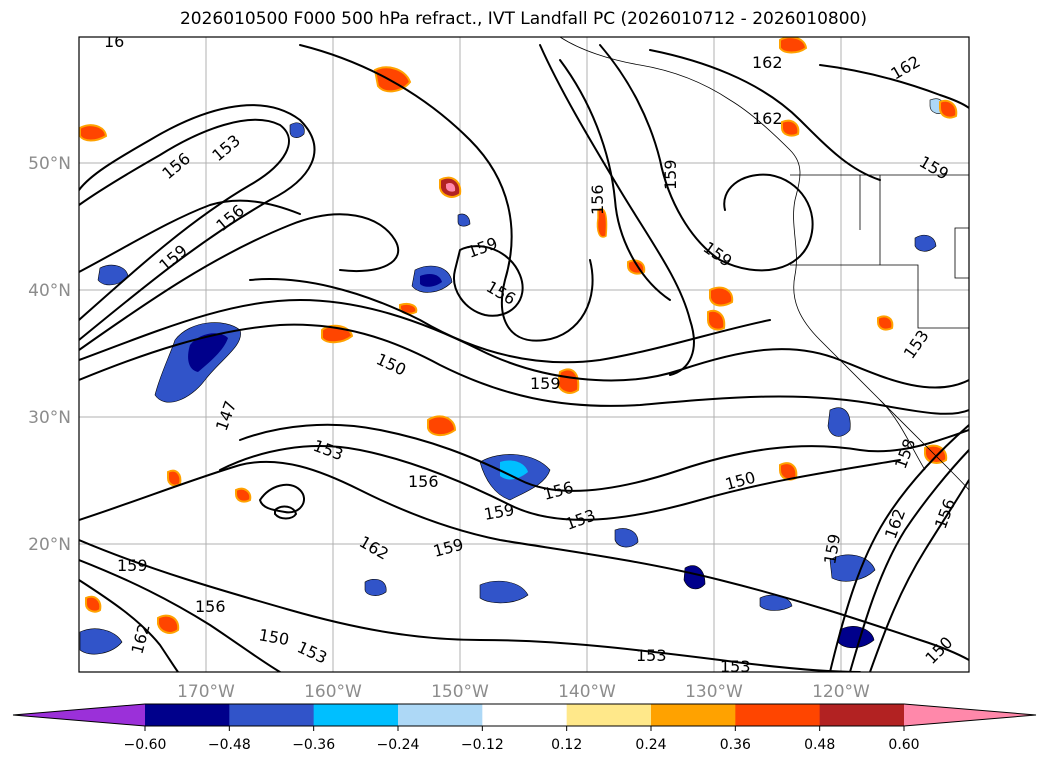 Image resolution: width=1047 pixels, height=765 pixels. Describe the element at coordinates (49, 418) in the screenshot. I see `lat-tick-label: 30°N` at that location.